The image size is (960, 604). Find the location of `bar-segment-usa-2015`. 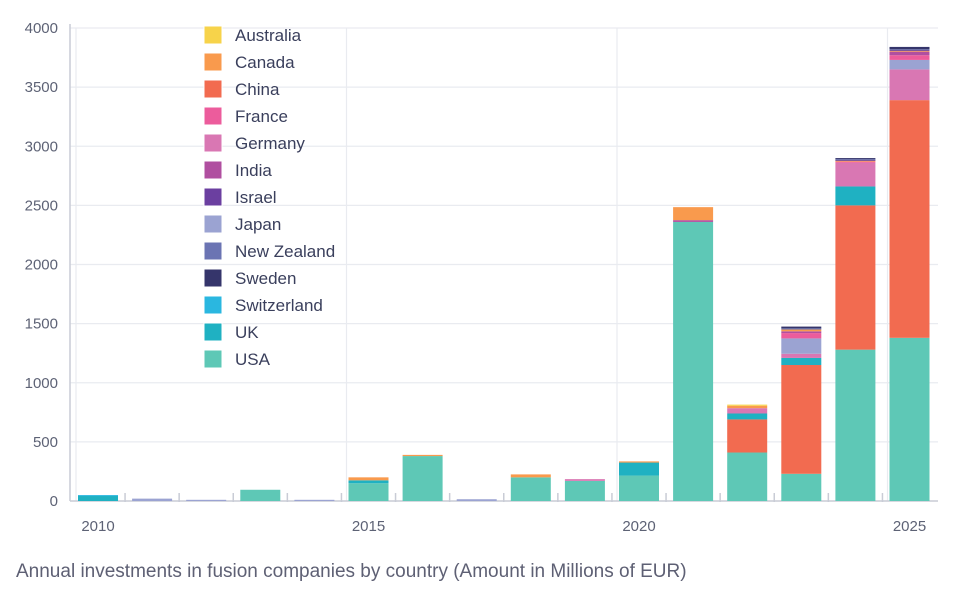

bar-segment-usa-2015 is located at coordinates (368, 492).